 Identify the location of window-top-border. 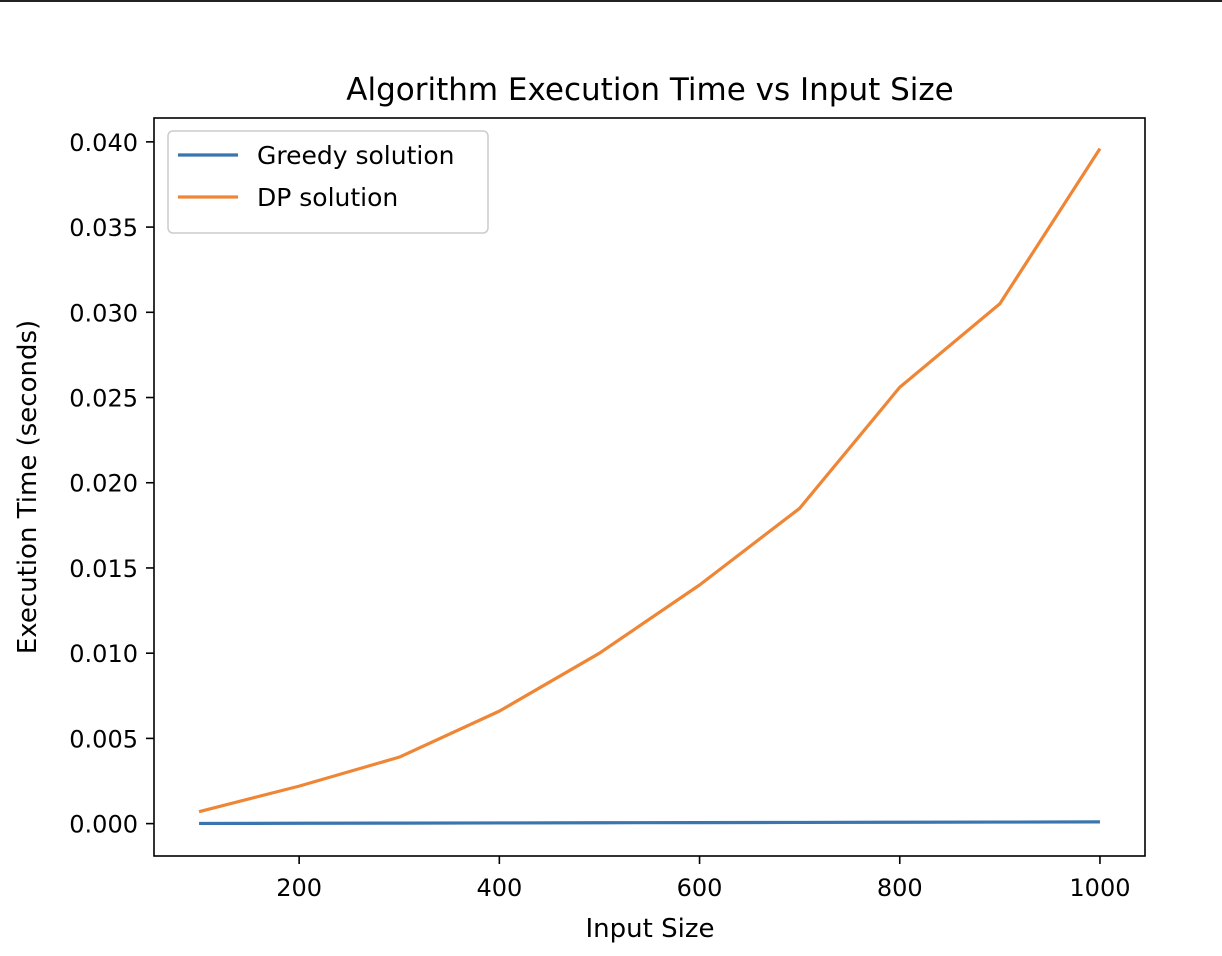
(611, 1).